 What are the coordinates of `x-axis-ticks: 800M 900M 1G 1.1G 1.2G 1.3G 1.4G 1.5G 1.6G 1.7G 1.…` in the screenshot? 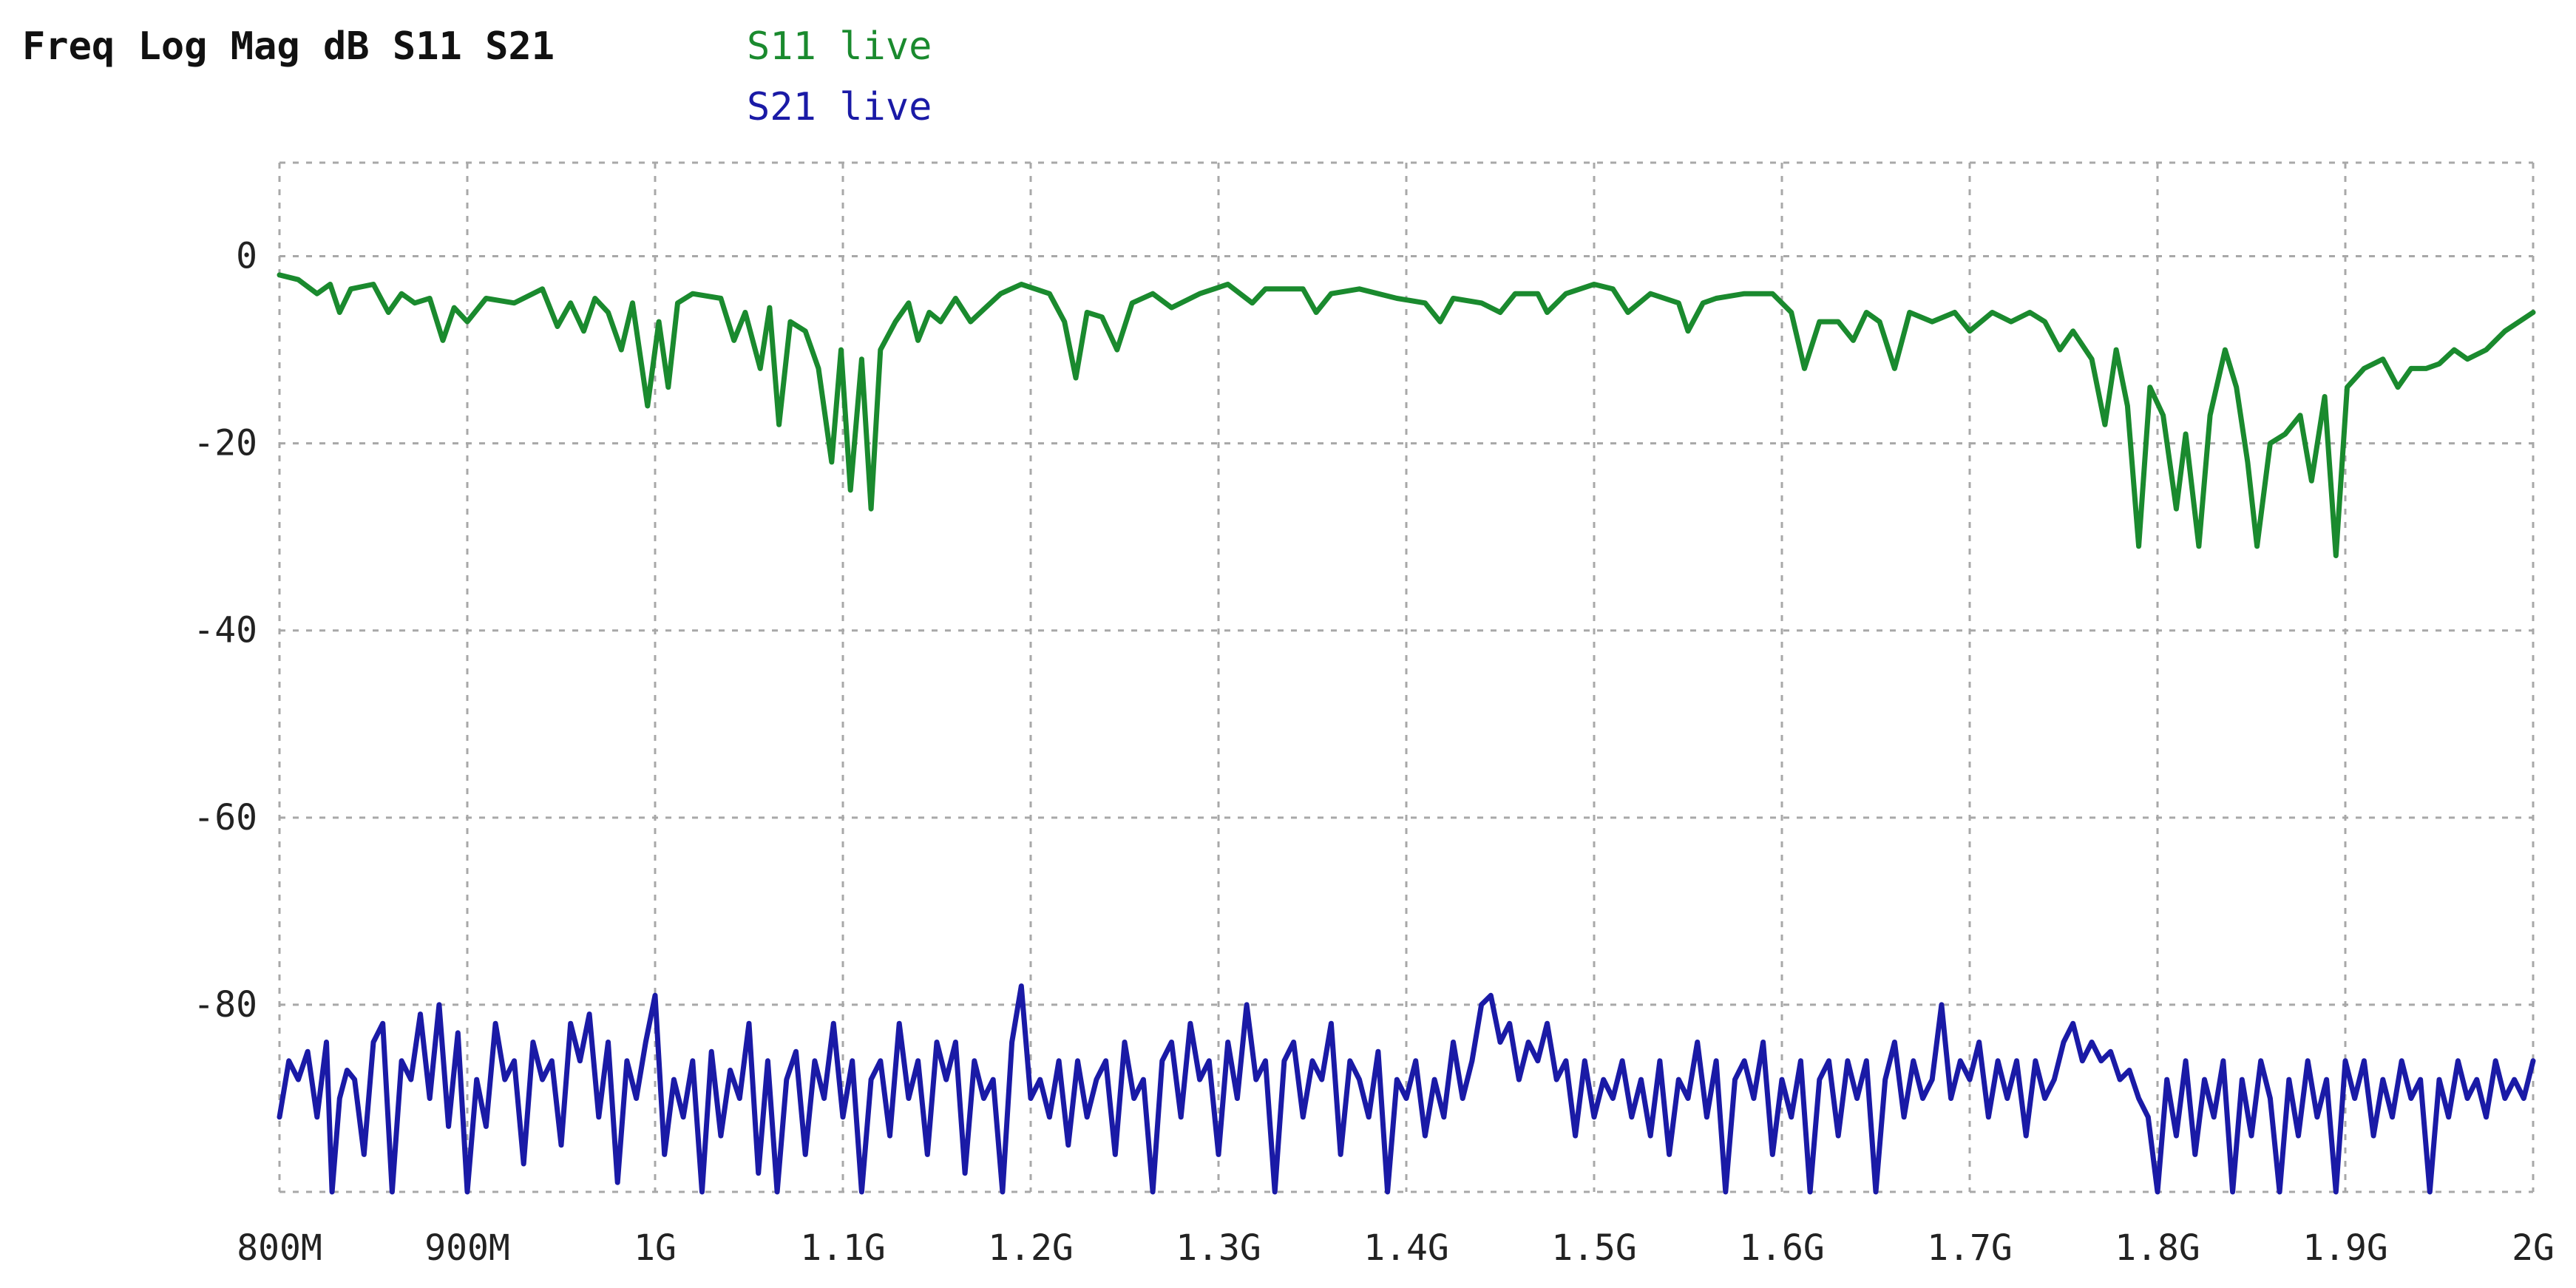 It's located at (1396, 1248).